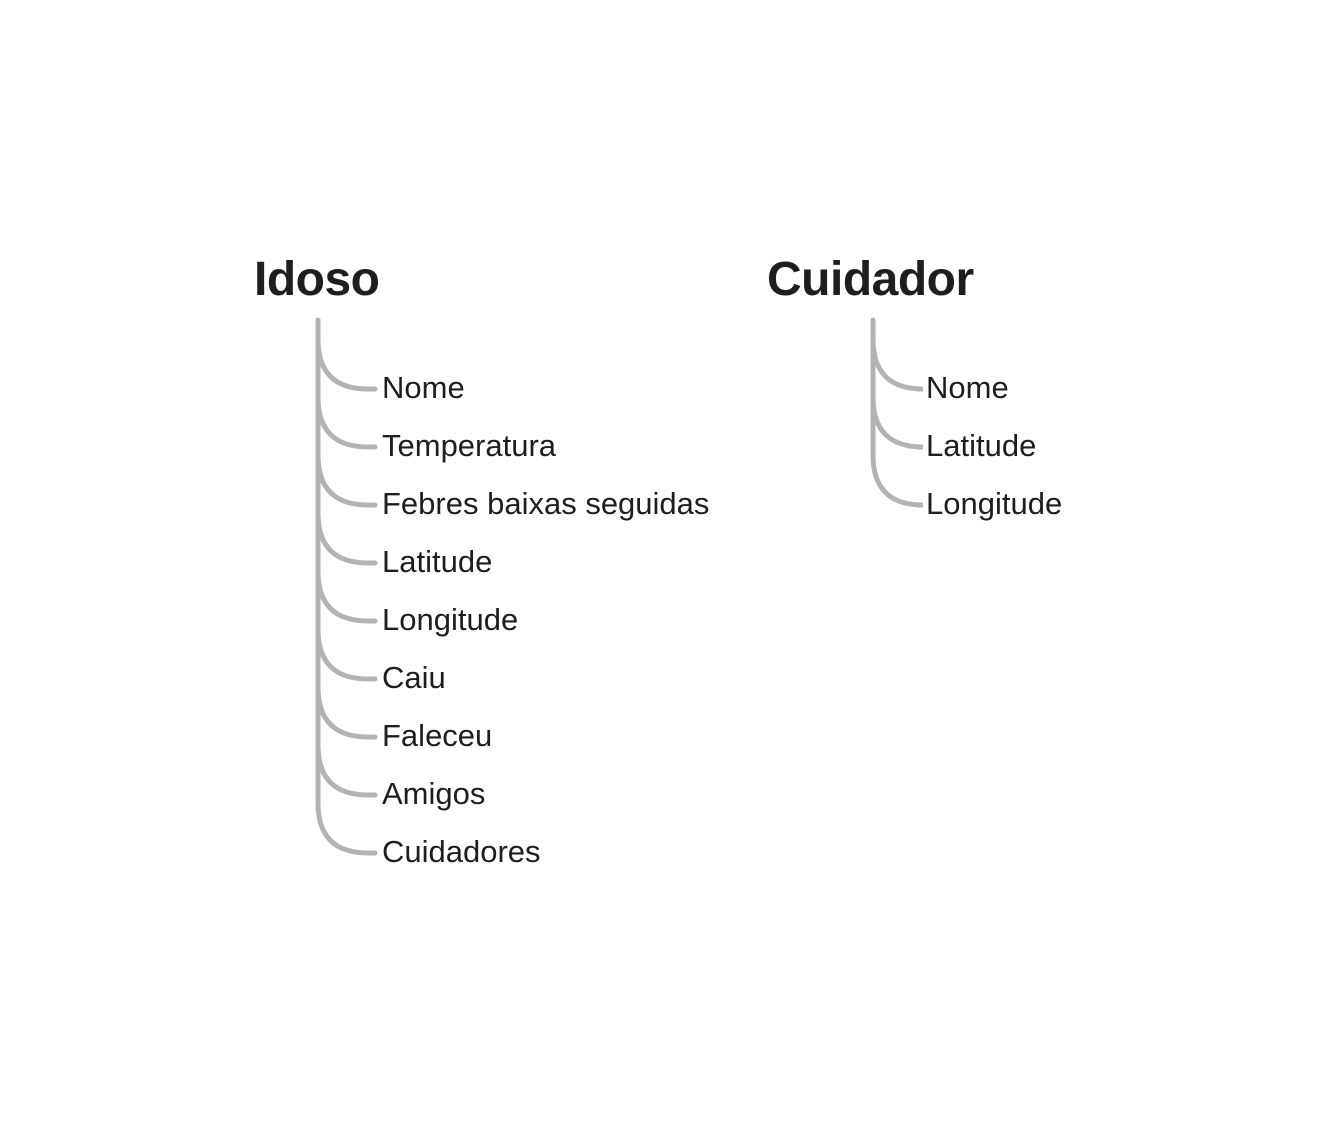  What do you see at coordinates (461, 851) in the screenshot?
I see `tree-item: Cuidadores` at bounding box center [461, 851].